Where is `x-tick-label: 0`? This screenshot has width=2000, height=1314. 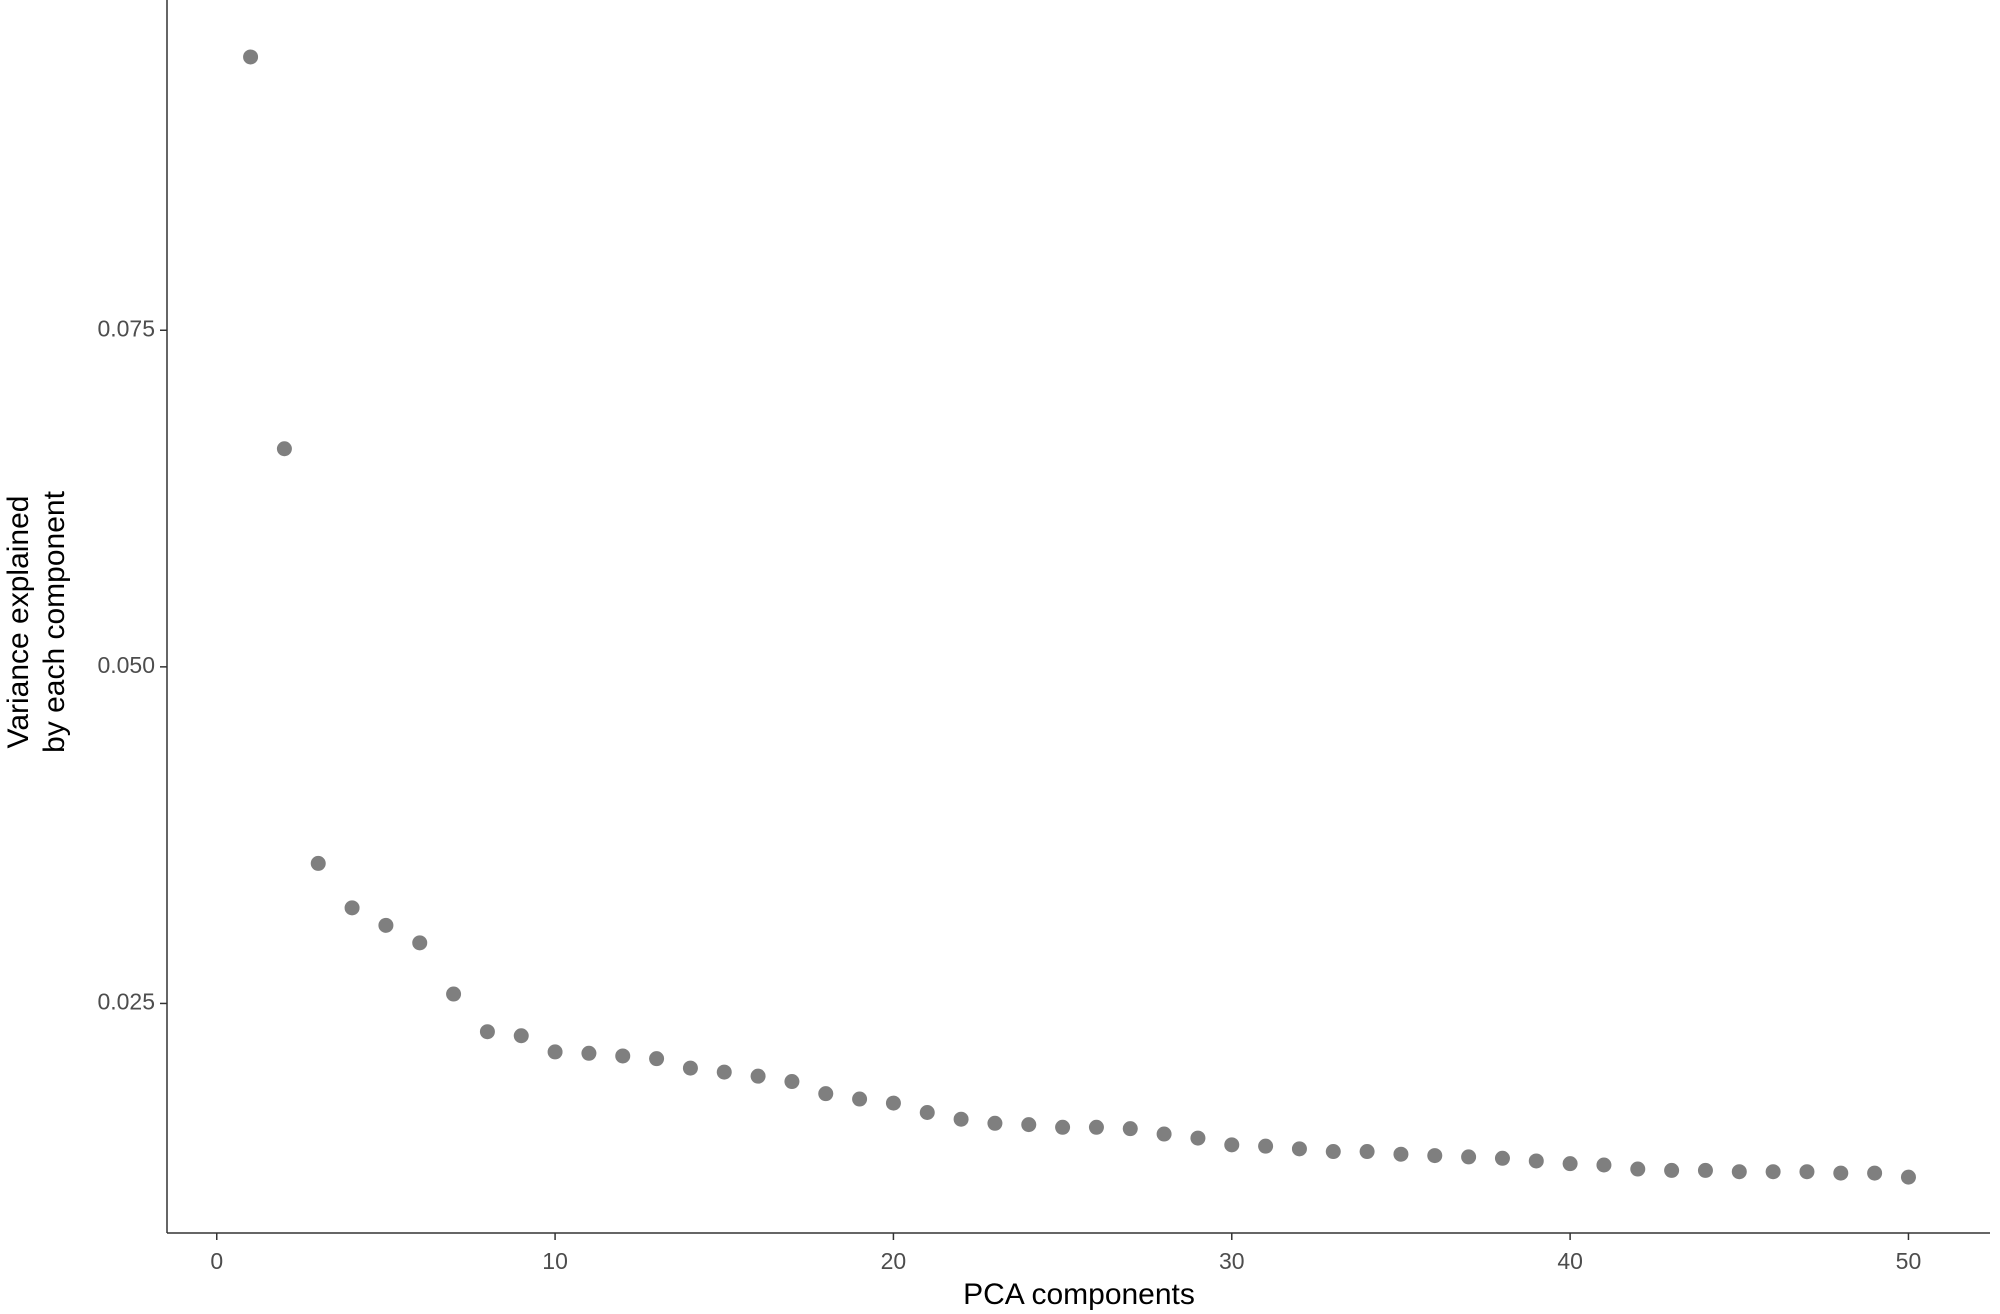
x-tick-label: 0 is located at coordinates (216, 1261).